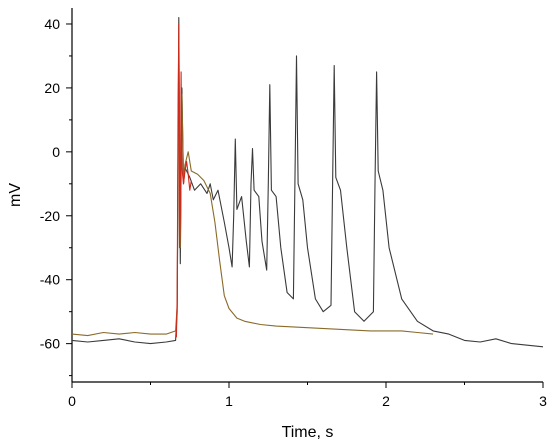  What do you see at coordinates (229, 401) in the screenshot?
I see `x-tick-label: 1` at bounding box center [229, 401].